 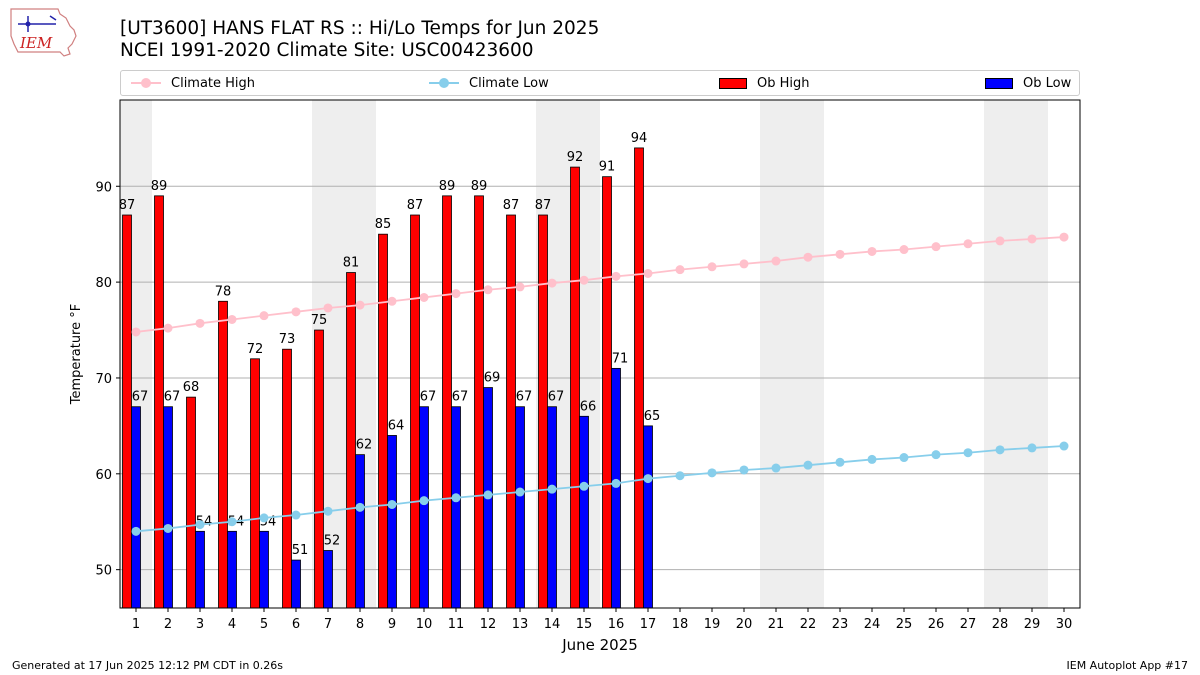 What do you see at coordinates (552, 624) in the screenshot?
I see `x-tick-label: 14` at bounding box center [552, 624].